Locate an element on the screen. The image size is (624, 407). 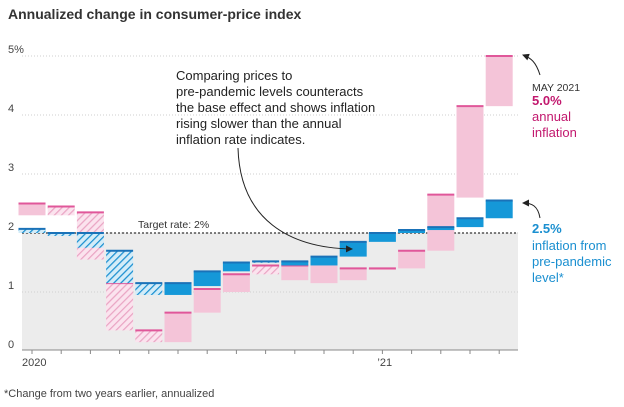
pre-pandemic-callout-line: inflation from is located at coordinates (569, 245).